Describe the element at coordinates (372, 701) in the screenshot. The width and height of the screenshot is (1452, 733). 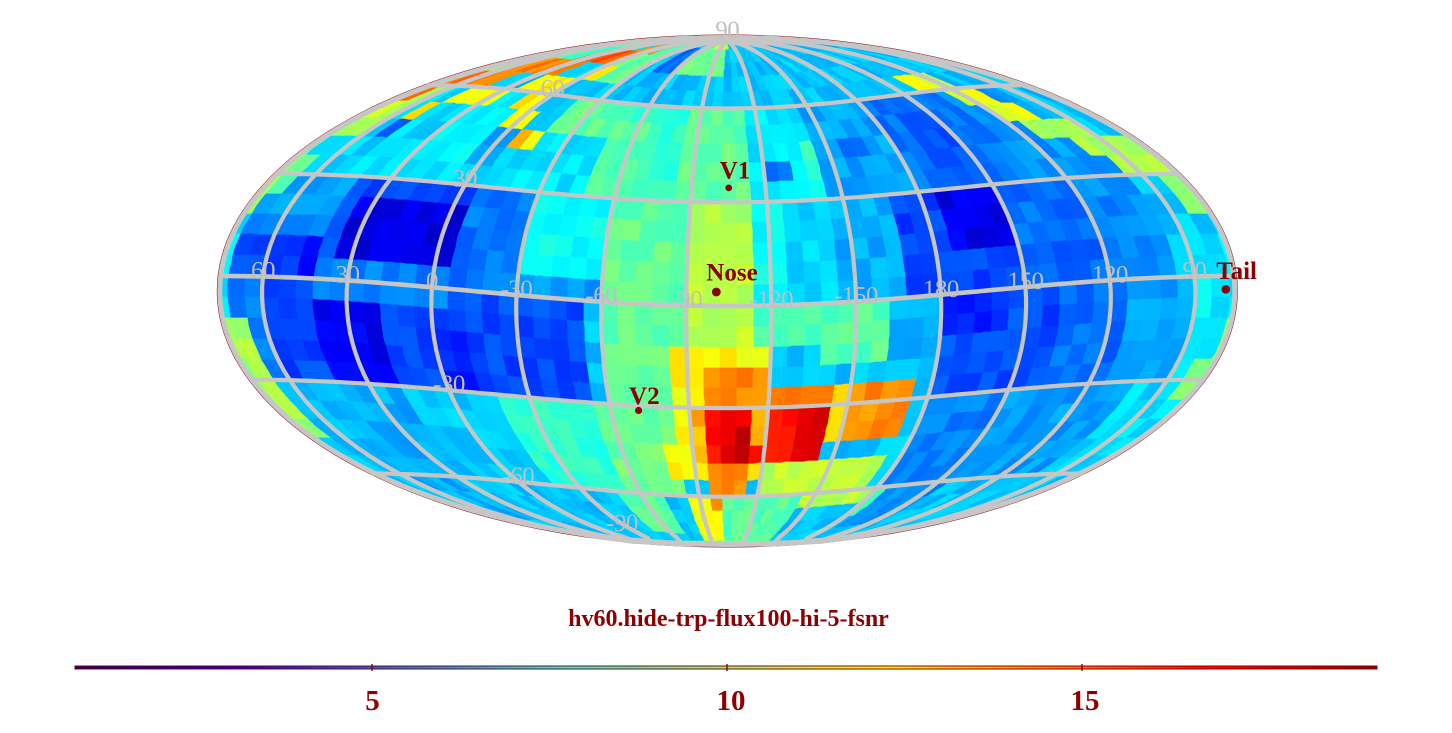
I see `svg-text: 5` at that location.